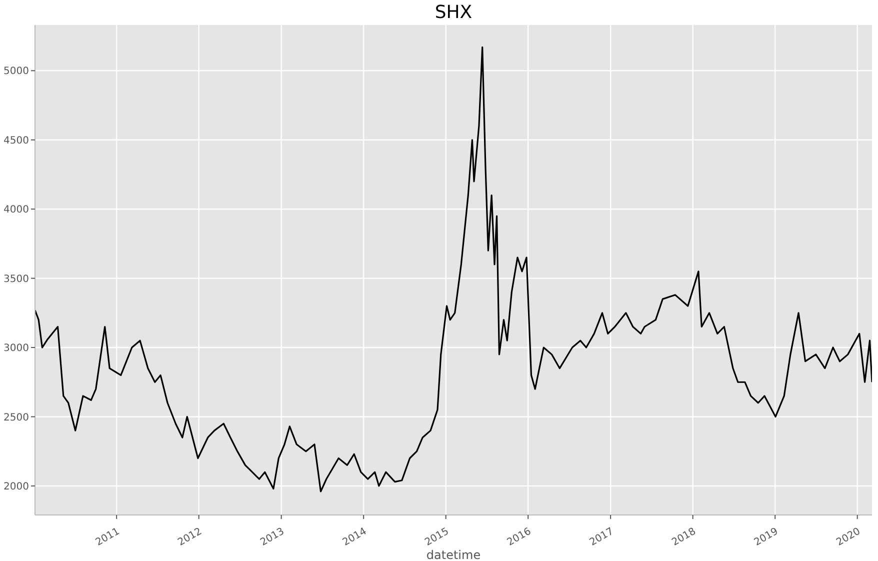 Image resolution: width=878 pixels, height=561 pixels. I want to click on y-tick-label: 3000, so click(16, 348).